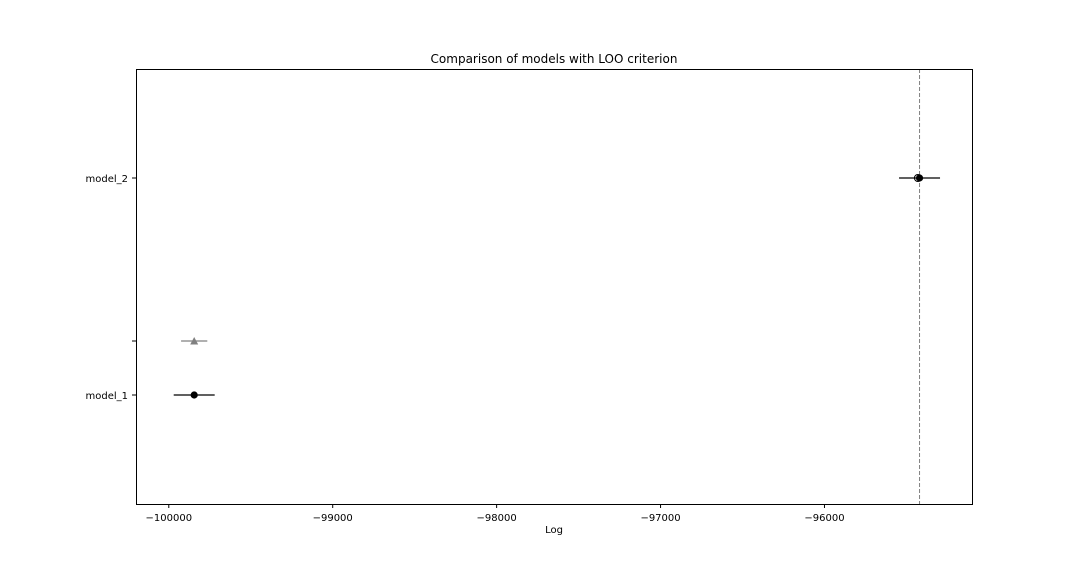 The width and height of the screenshot is (1080, 576). I want to click on y-tick-label-model_2: model_2, so click(107, 179).